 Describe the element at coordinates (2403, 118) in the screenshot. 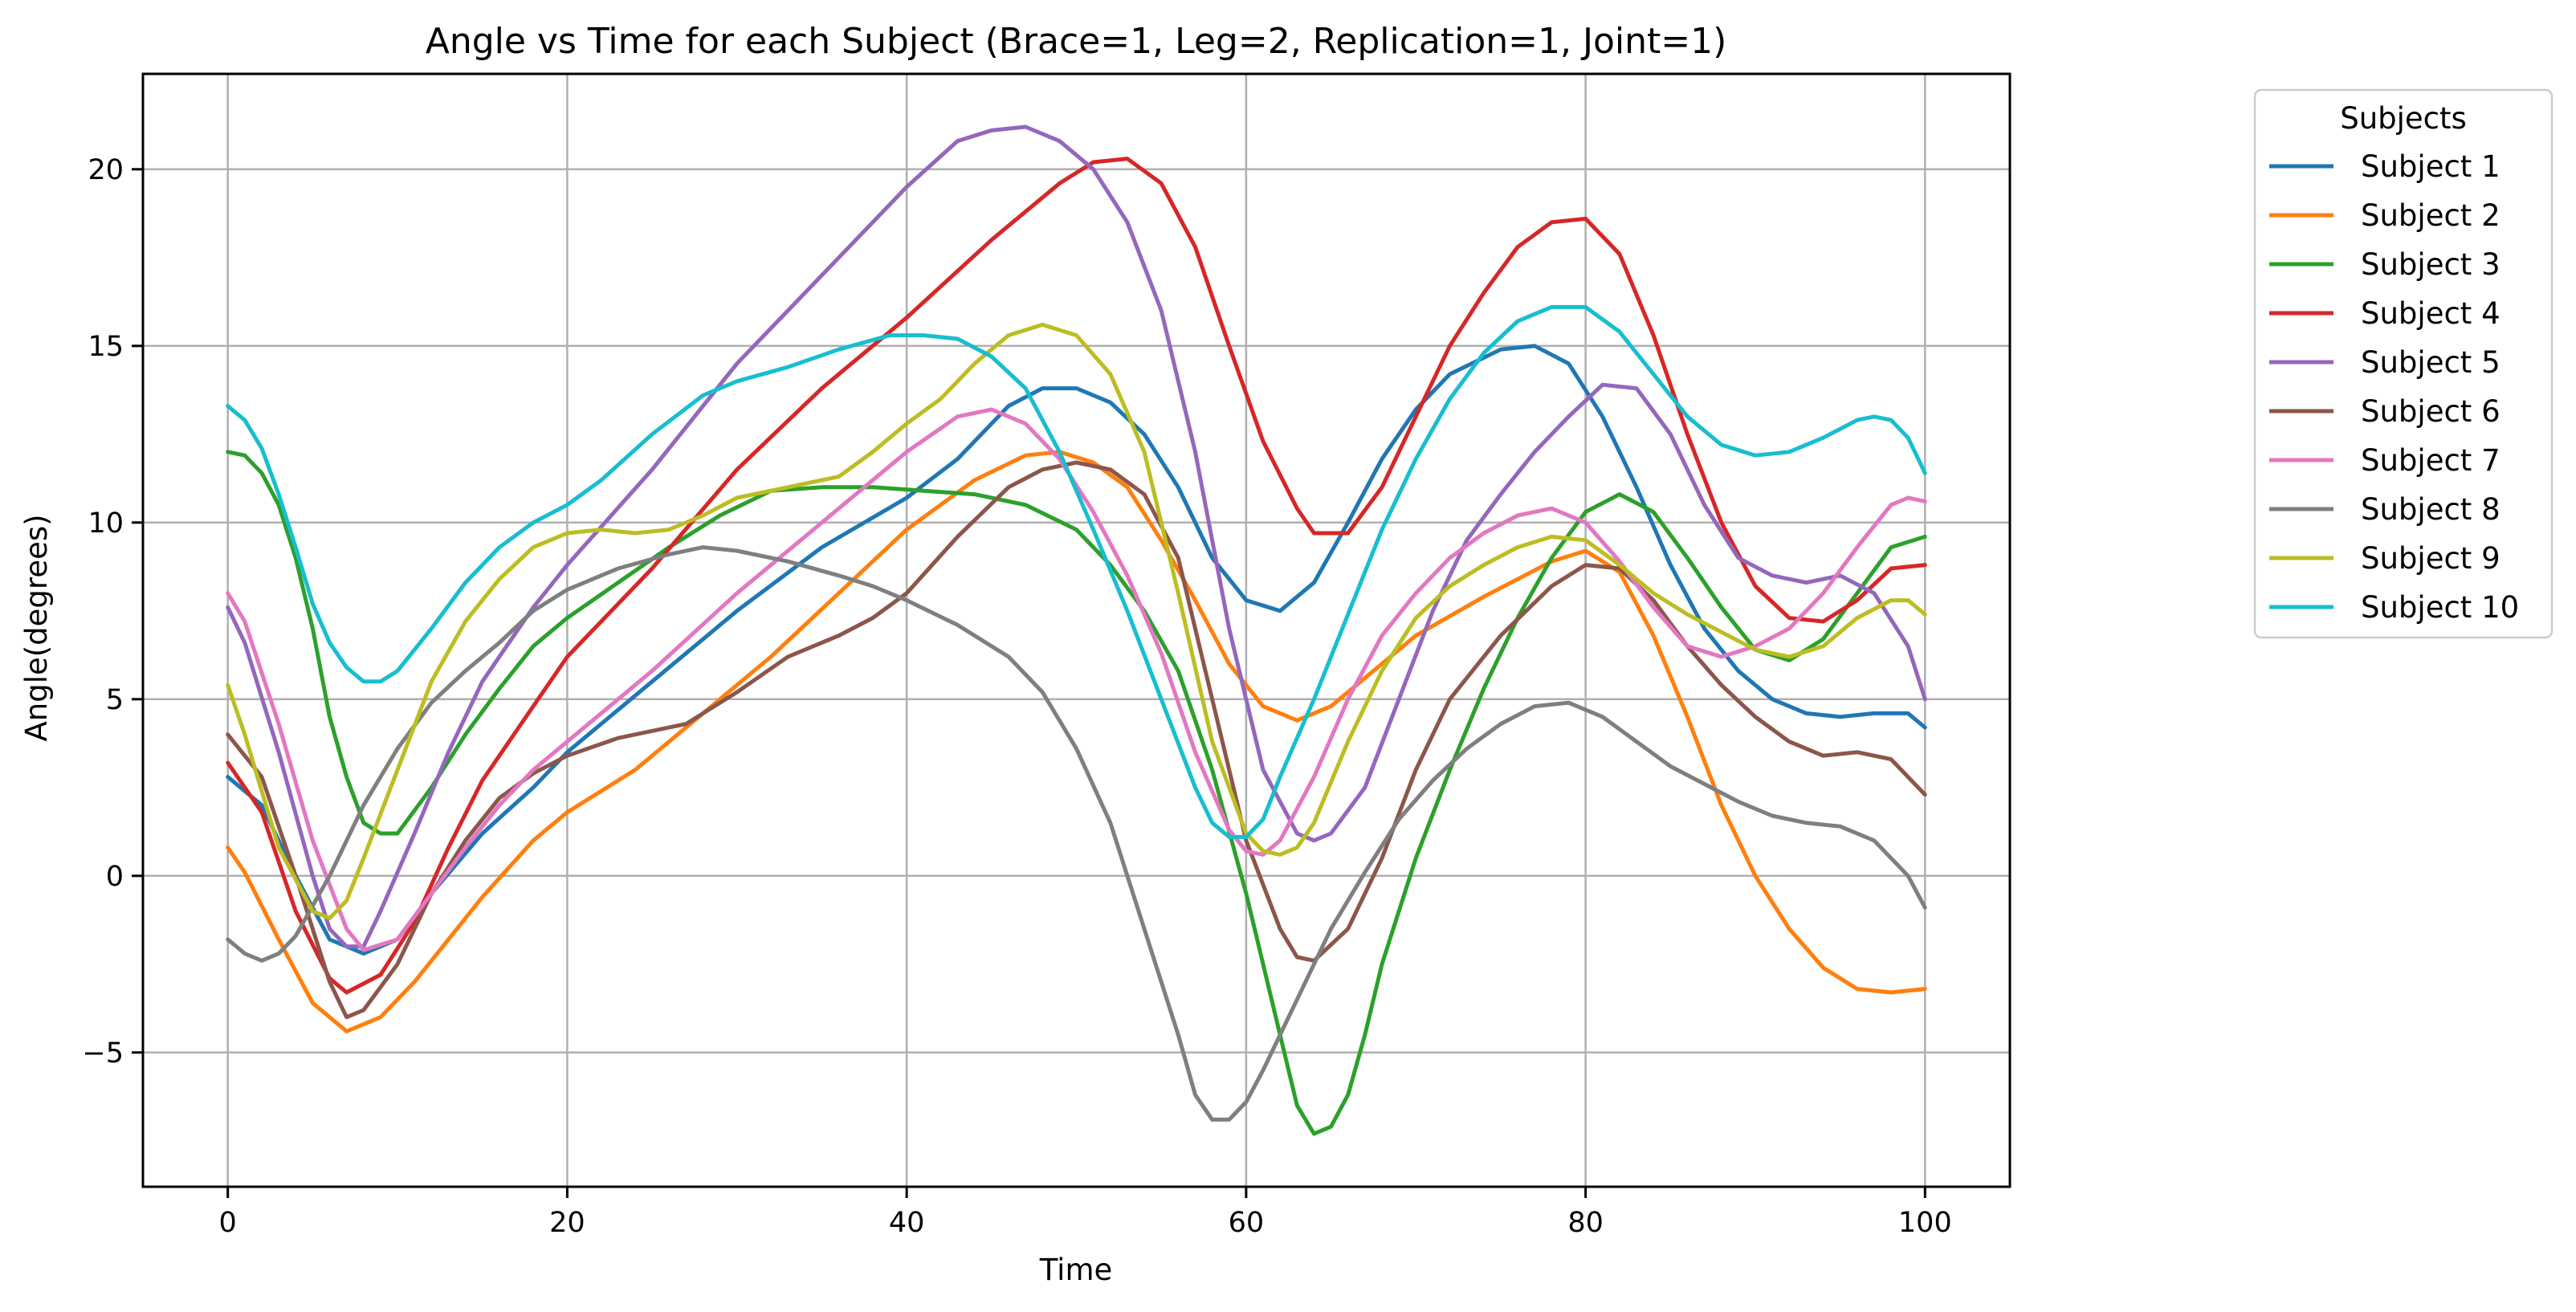

I see `legend-title: Subjects` at that location.